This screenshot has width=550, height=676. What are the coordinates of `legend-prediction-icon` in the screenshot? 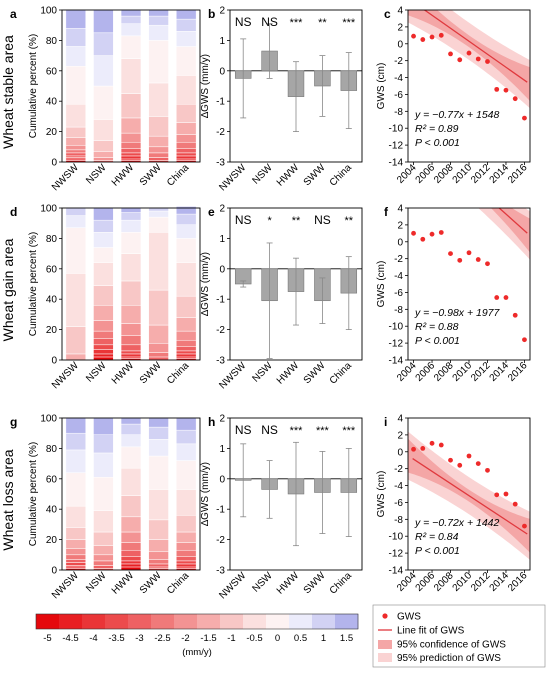 It's located at (385, 657).